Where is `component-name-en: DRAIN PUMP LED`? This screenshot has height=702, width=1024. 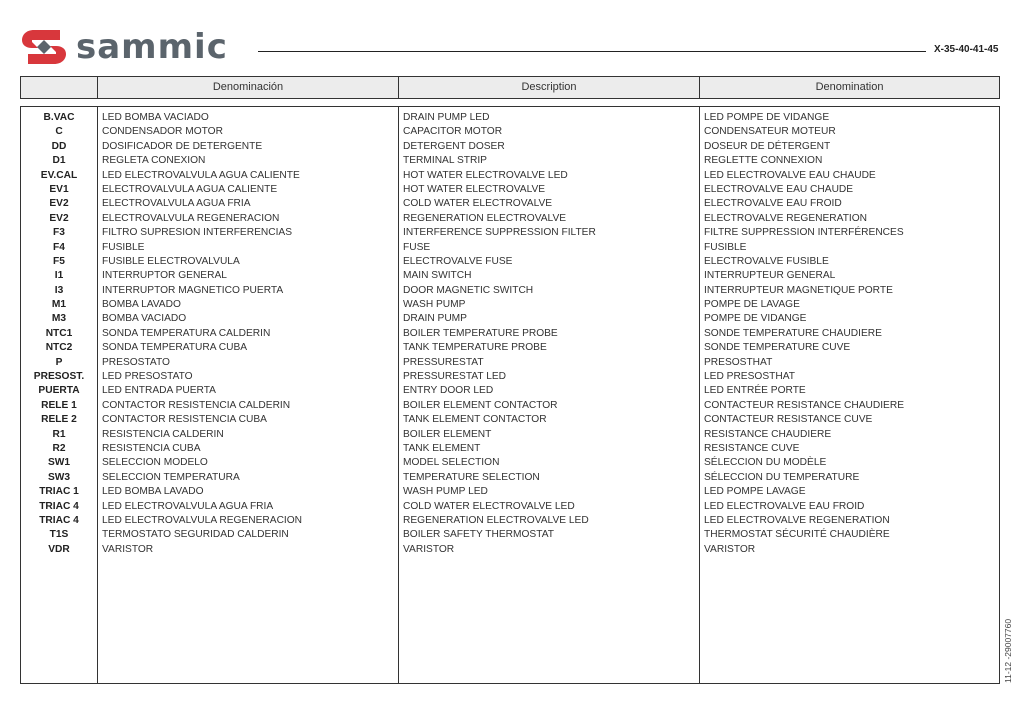 component-name-en: DRAIN PUMP LED is located at coordinates (446, 117).